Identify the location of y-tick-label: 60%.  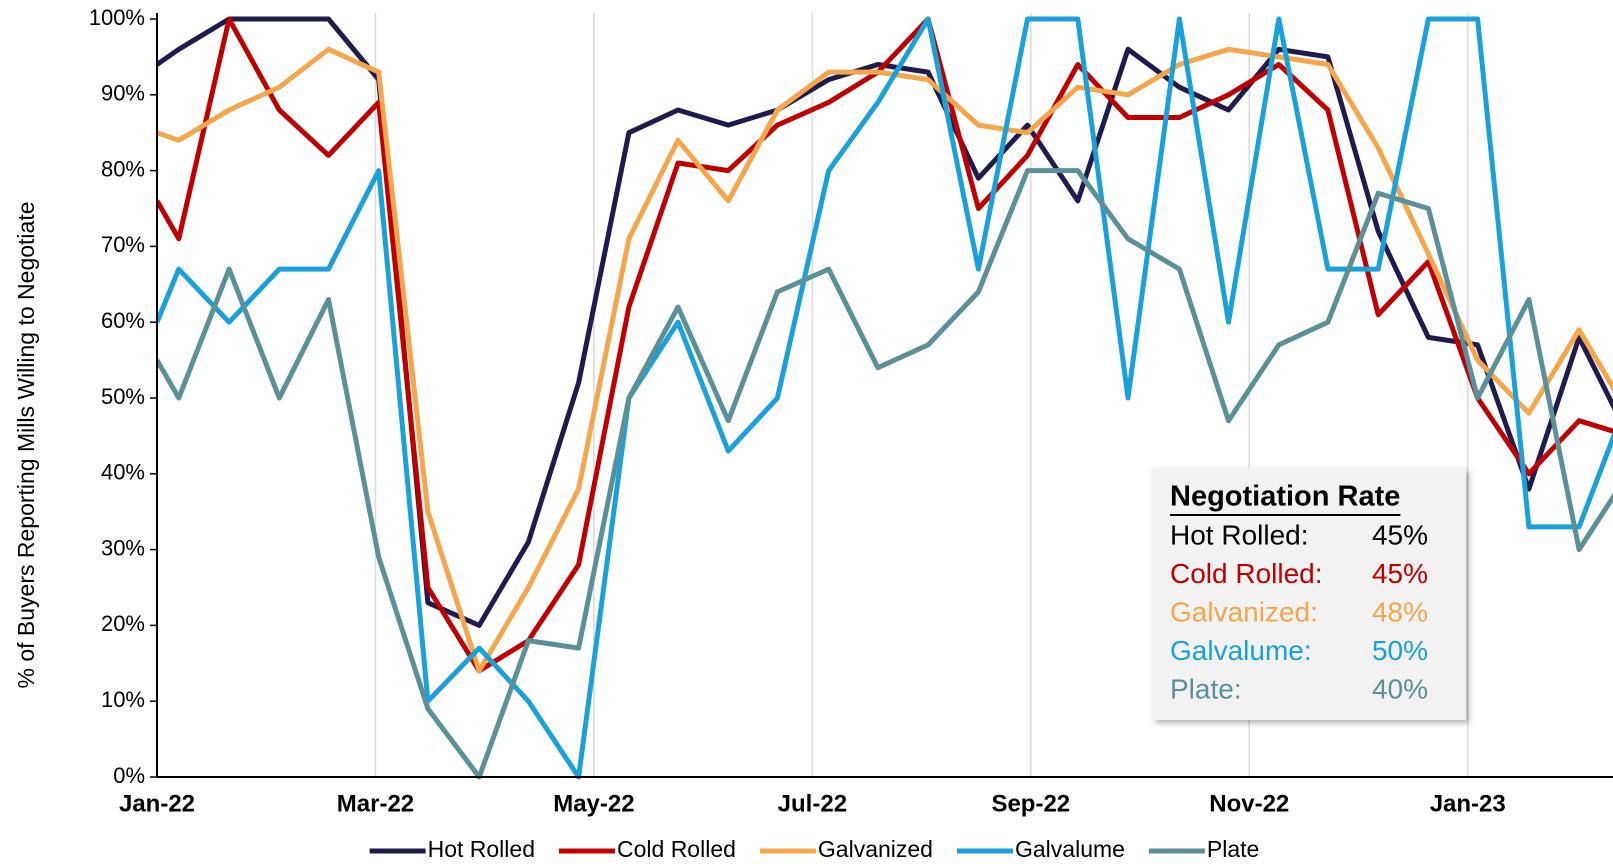
(123, 320).